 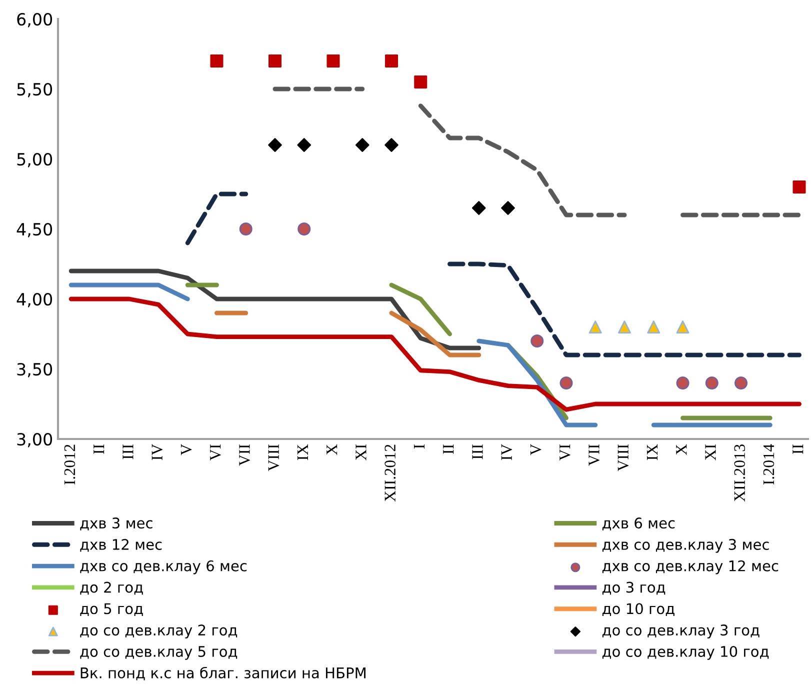 What do you see at coordinates (34, 300) in the screenshot?
I see `y-tick-label: 4,00` at bounding box center [34, 300].